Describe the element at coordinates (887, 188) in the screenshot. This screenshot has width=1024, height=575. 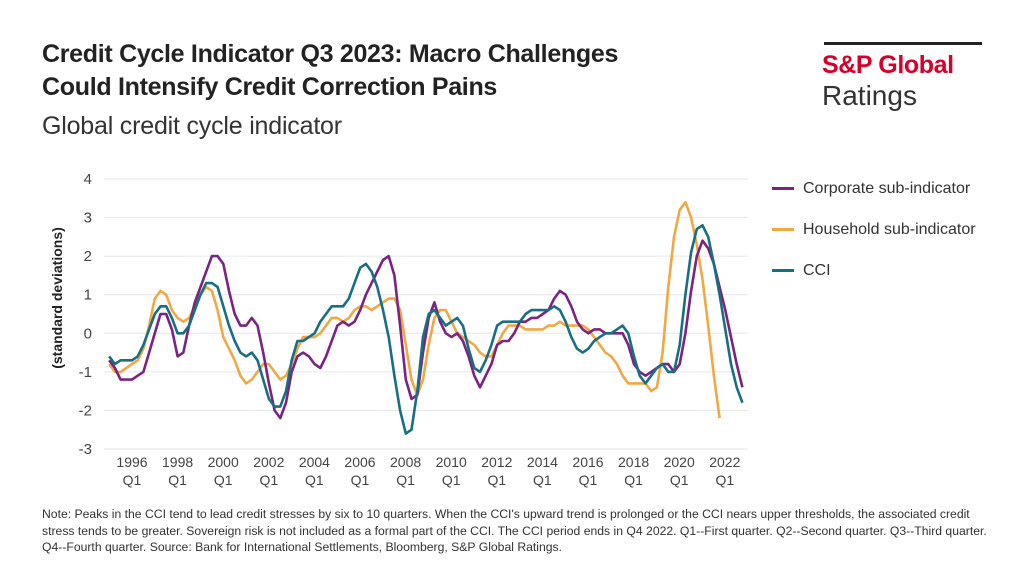
I see `legend-label: Corporate sub-indicator` at that location.